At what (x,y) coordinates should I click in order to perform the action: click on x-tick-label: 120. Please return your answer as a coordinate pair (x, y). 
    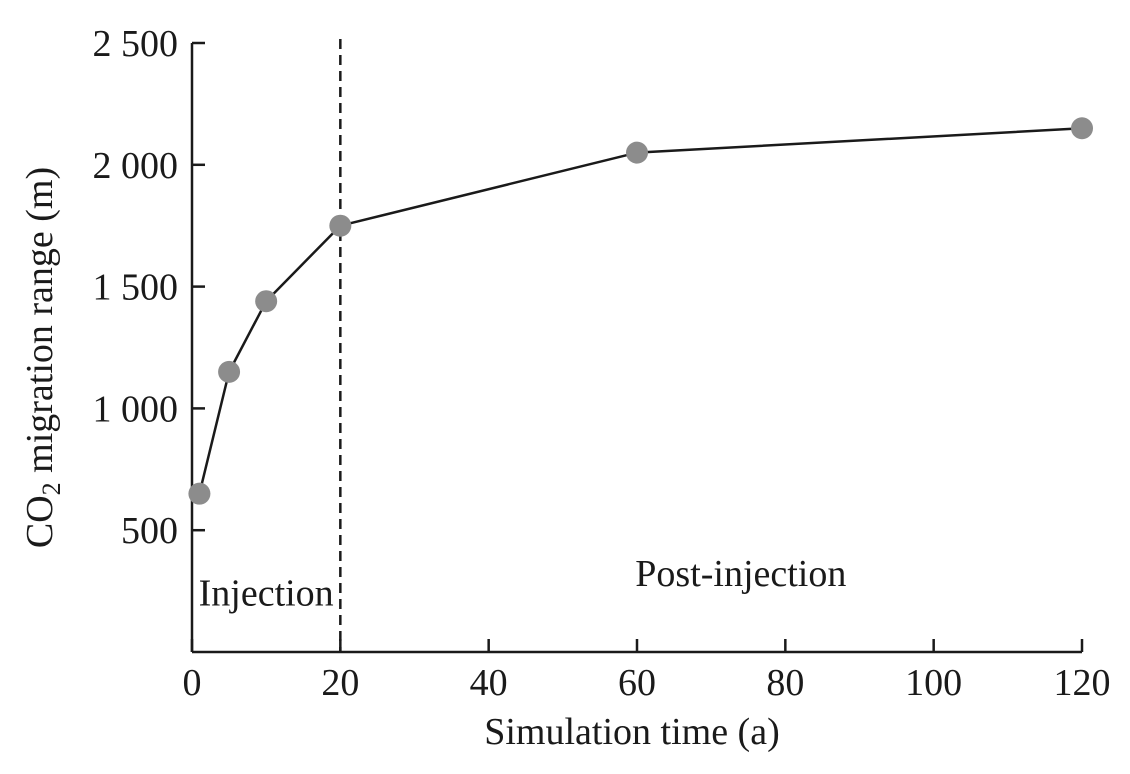
    Looking at the image, I should click on (1082, 683).